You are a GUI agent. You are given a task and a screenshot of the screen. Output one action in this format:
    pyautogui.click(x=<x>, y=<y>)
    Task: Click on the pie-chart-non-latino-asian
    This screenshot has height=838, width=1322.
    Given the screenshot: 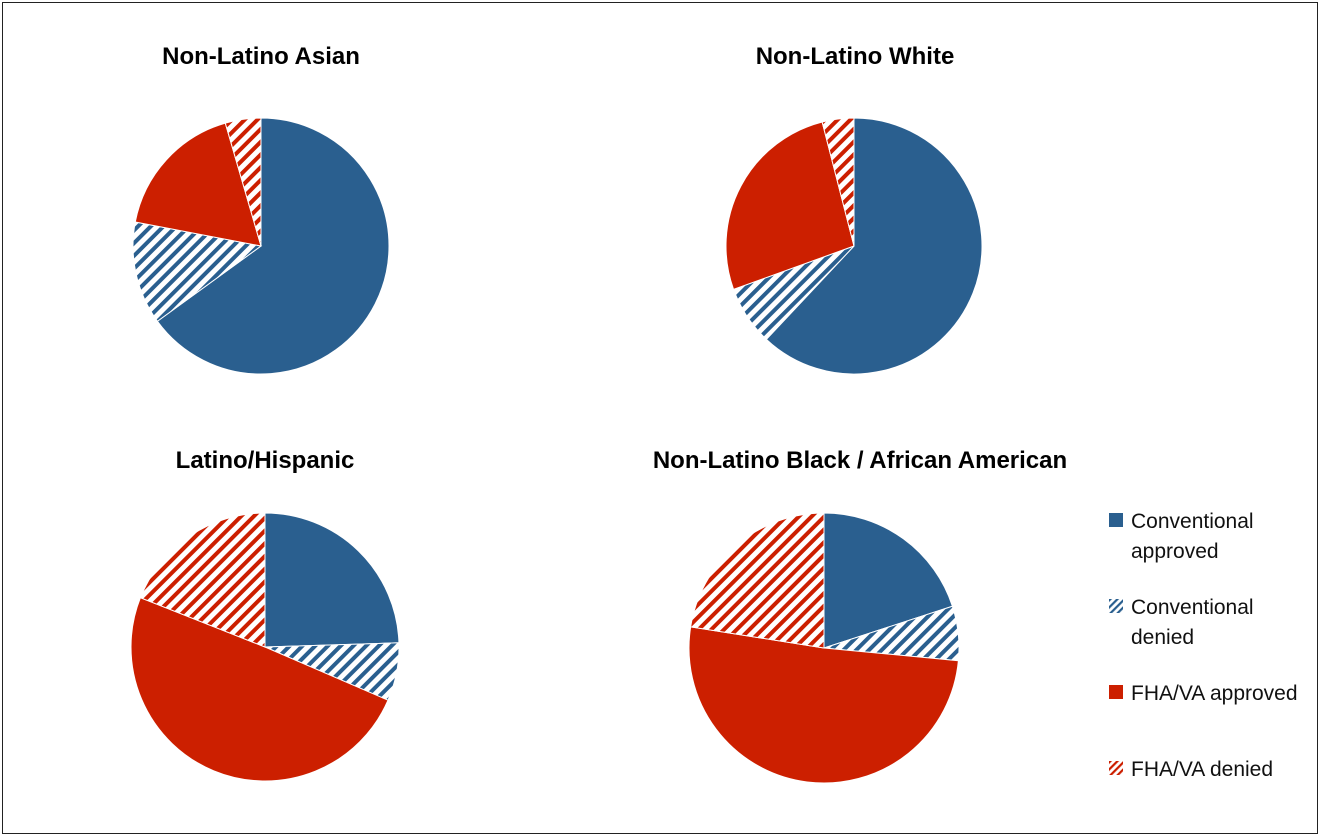 What is the action you would take?
    pyautogui.click(x=261, y=246)
    